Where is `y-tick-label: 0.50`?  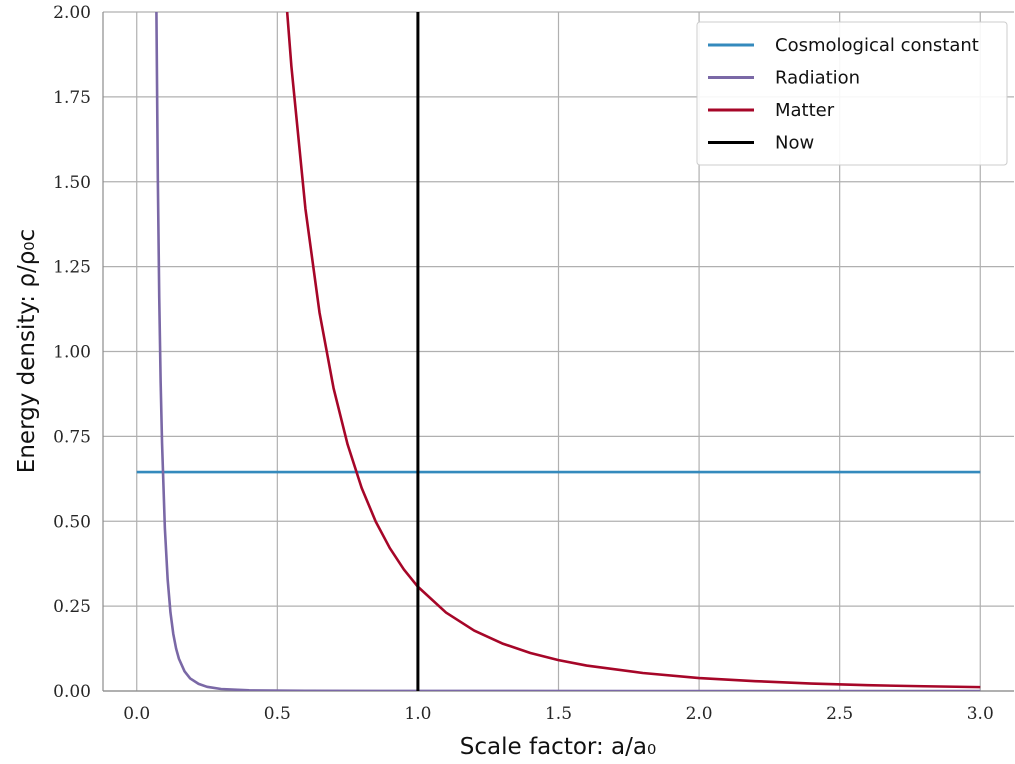 y-tick-label: 0.50 is located at coordinates (72, 522).